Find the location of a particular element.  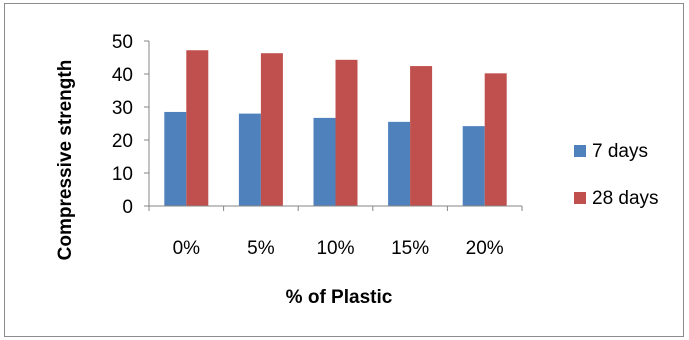

bar-7-days-10pct is located at coordinates (324, 161).